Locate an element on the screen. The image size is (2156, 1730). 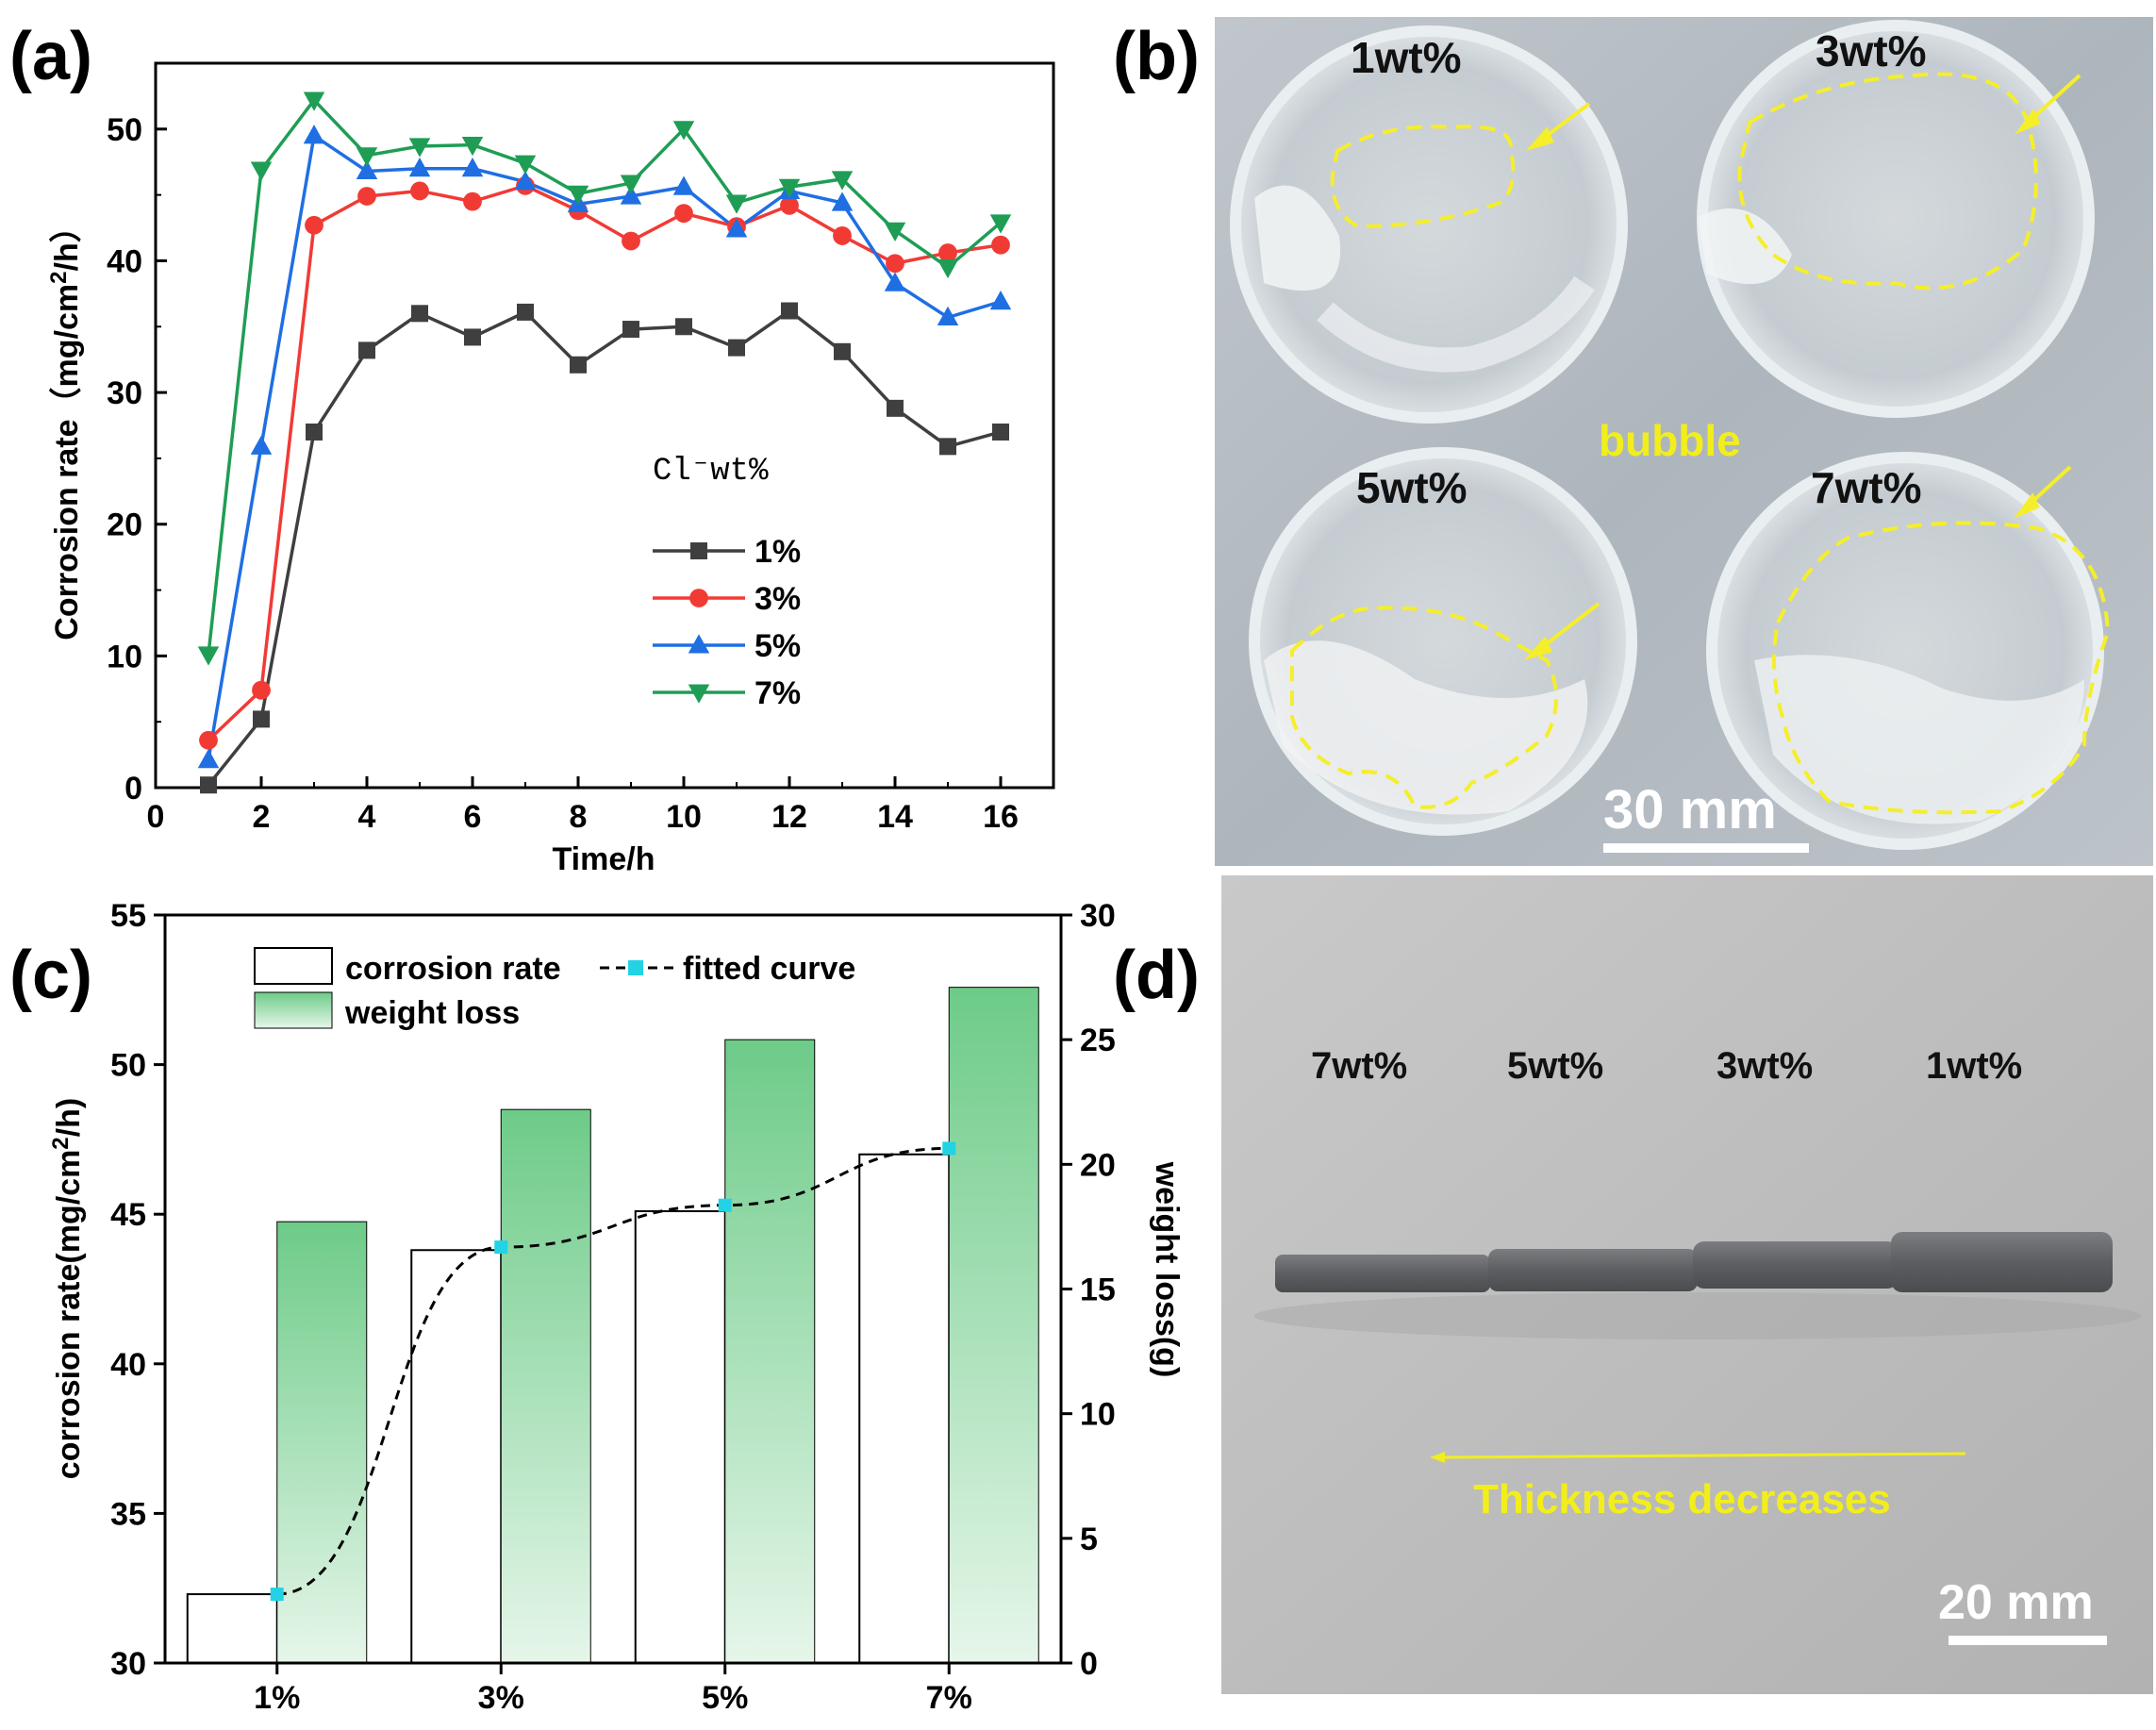
legend-marker-1% is located at coordinates (699, 550).